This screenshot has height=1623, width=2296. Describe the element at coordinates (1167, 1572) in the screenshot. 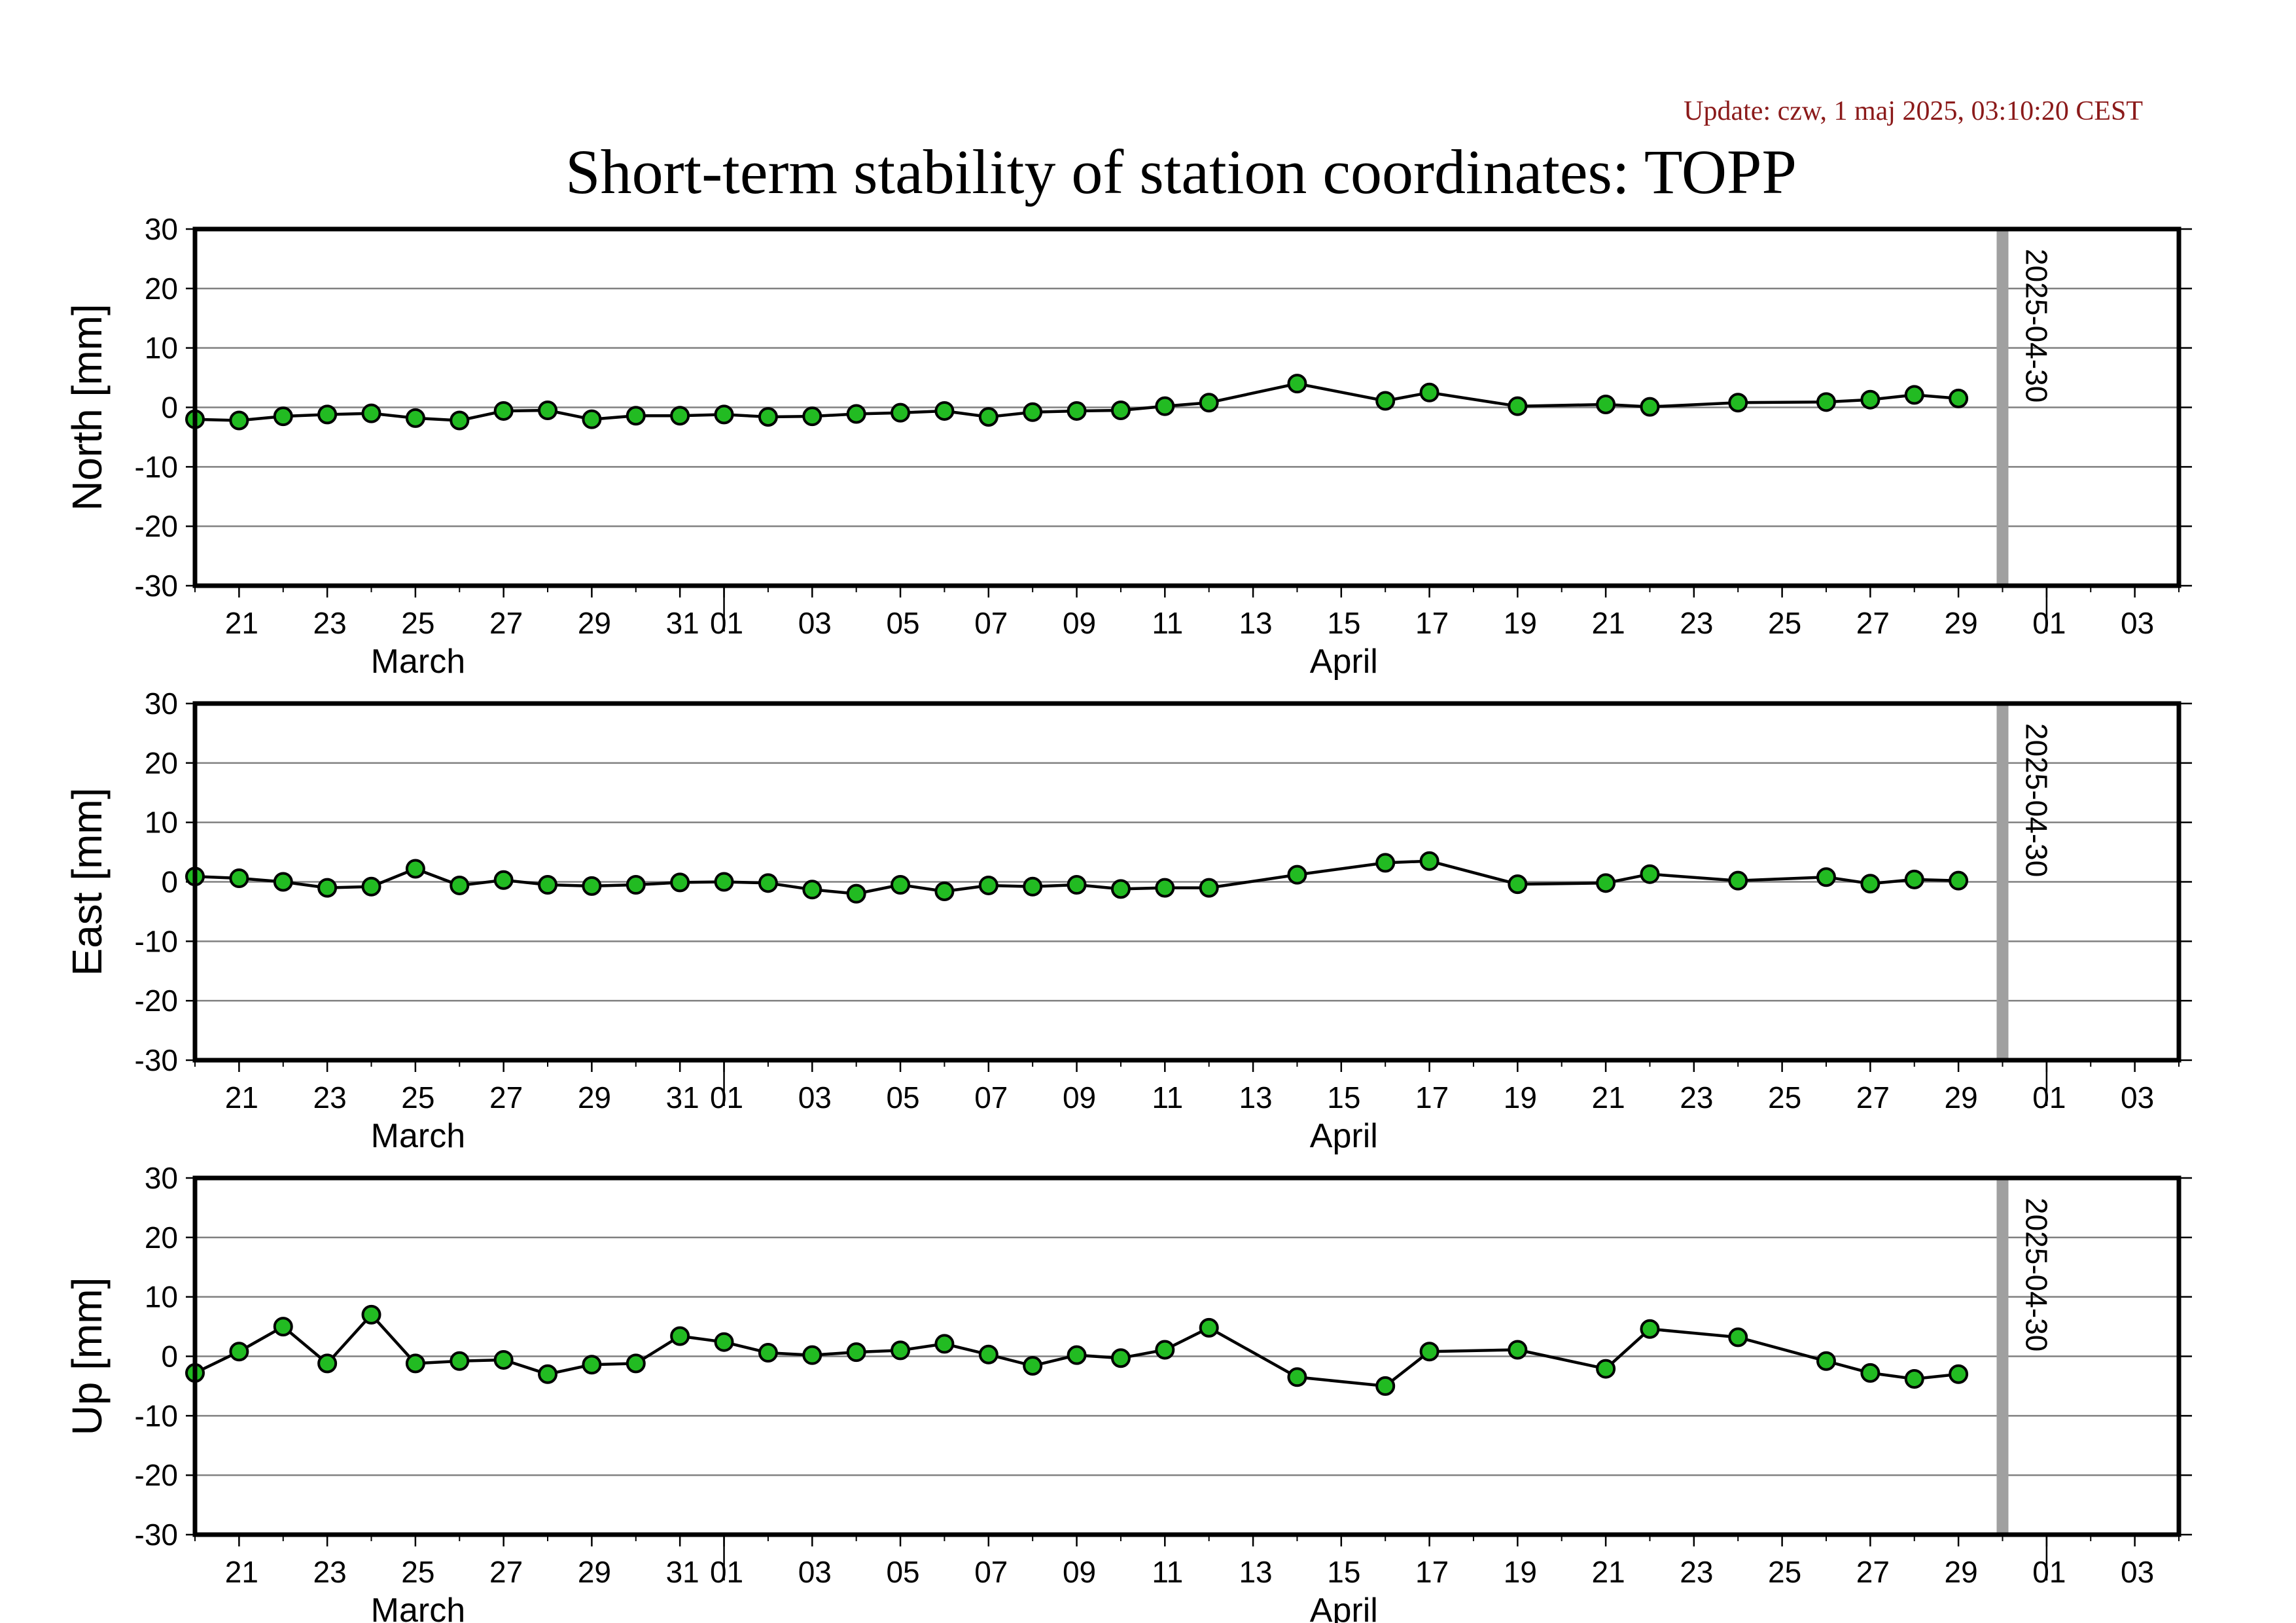

I see `x-tick-label: 11` at that location.